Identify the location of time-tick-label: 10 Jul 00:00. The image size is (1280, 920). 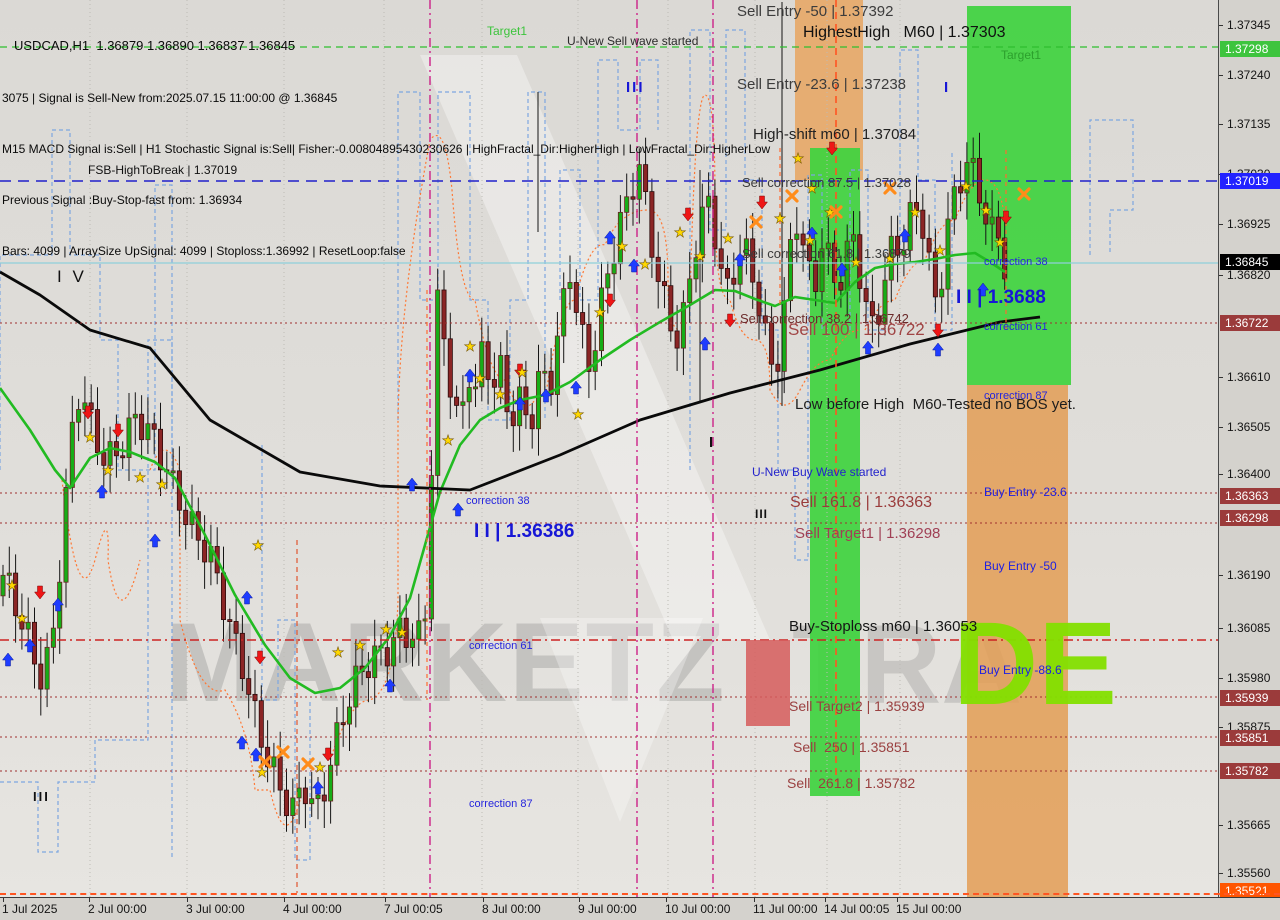
(698, 909).